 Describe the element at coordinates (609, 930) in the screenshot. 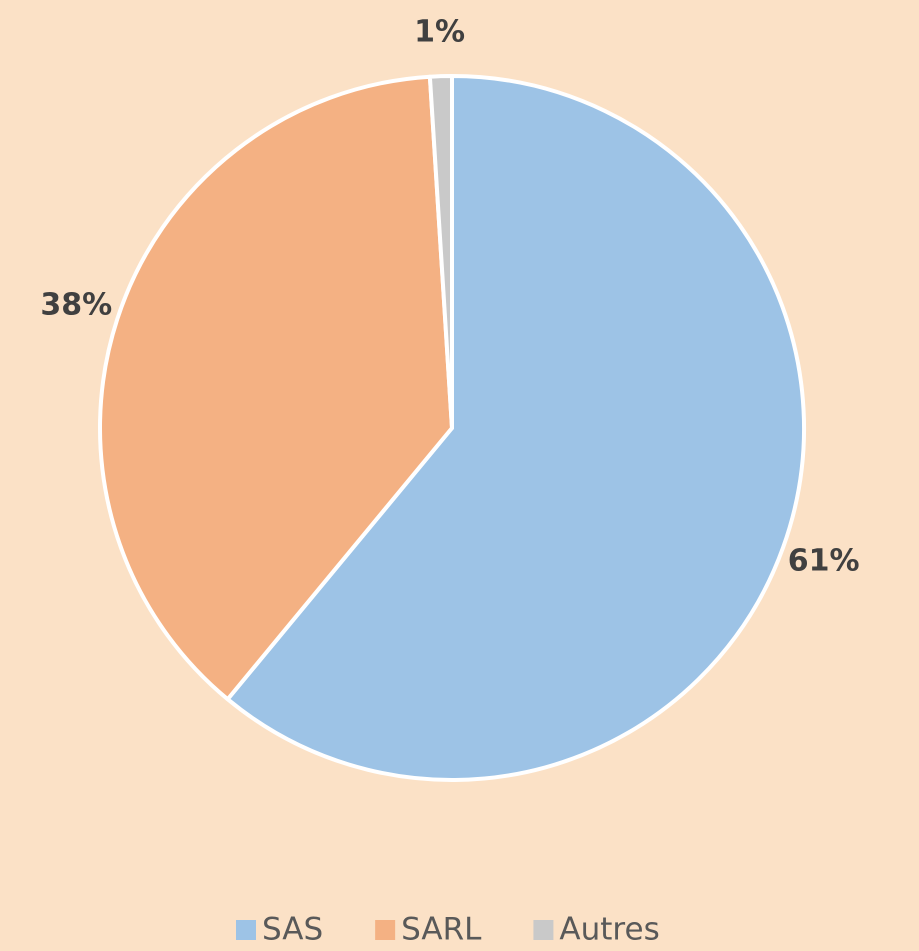

I see `legend-label: Autres` at that location.